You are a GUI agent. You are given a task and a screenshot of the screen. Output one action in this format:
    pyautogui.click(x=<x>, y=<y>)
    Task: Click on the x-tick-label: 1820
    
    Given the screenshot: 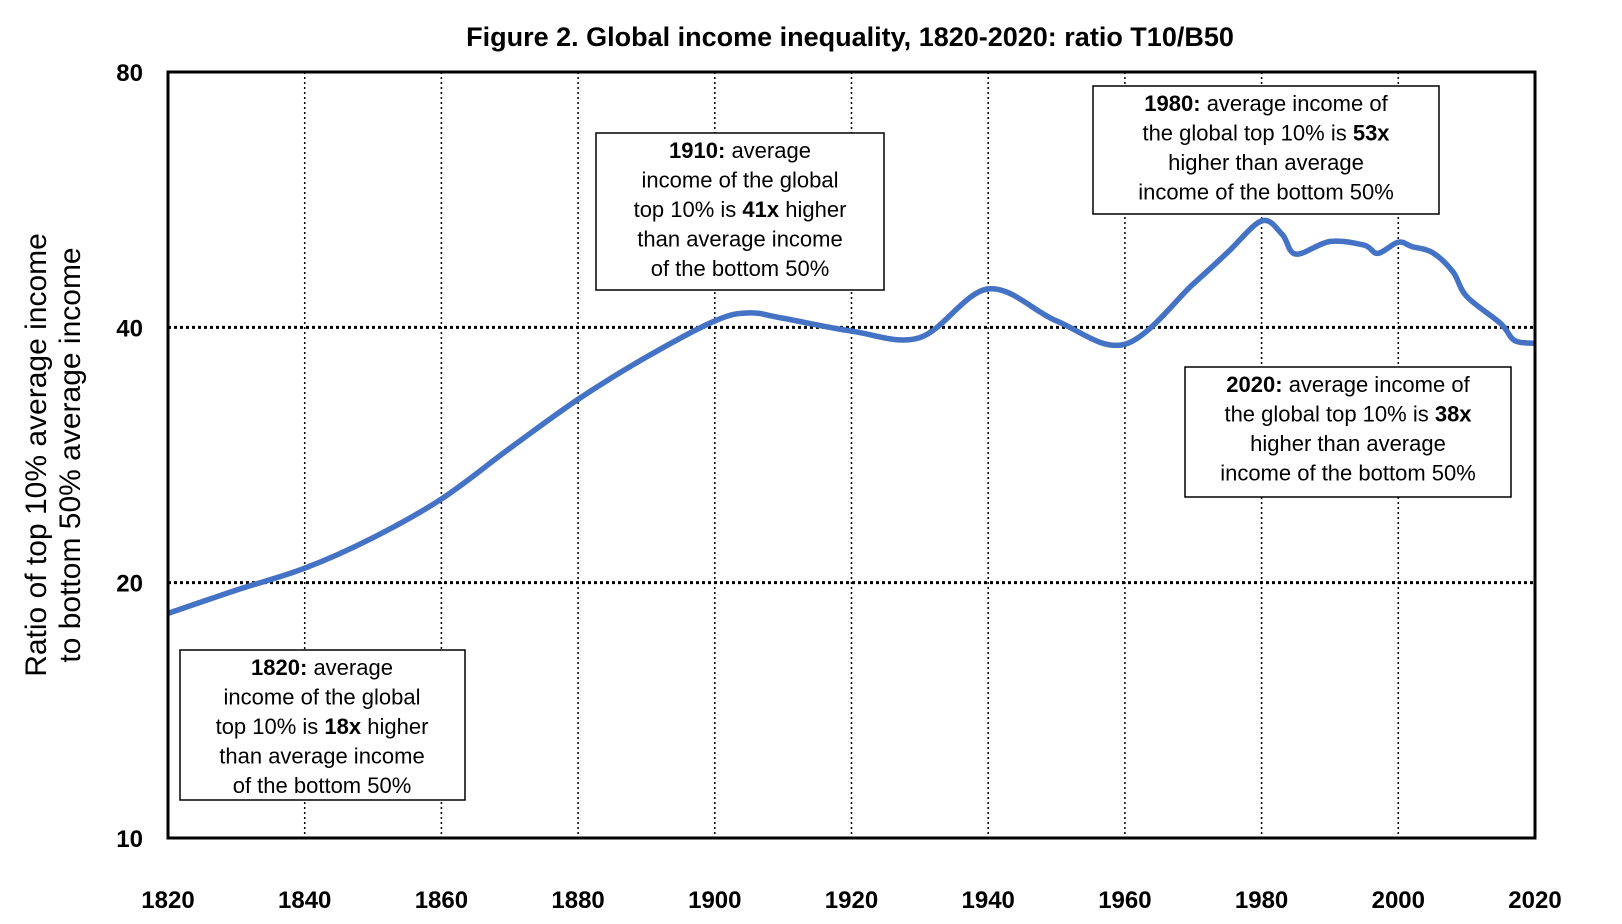 What is the action you would take?
    pyautogui.click(x=167, y=900)
    